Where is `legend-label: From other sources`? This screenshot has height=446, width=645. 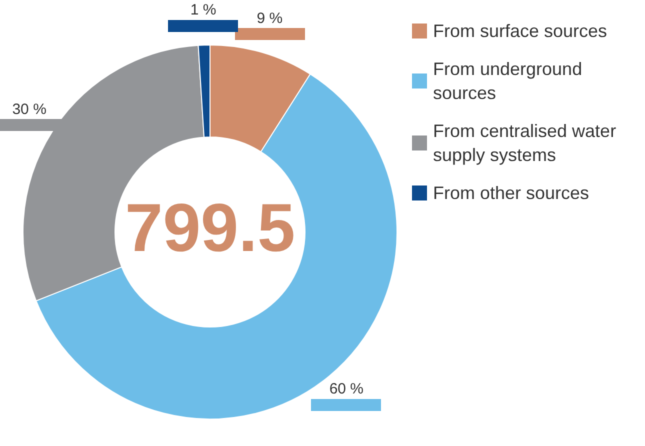
legend-label: From other sources is located at coordinates (511, 193).